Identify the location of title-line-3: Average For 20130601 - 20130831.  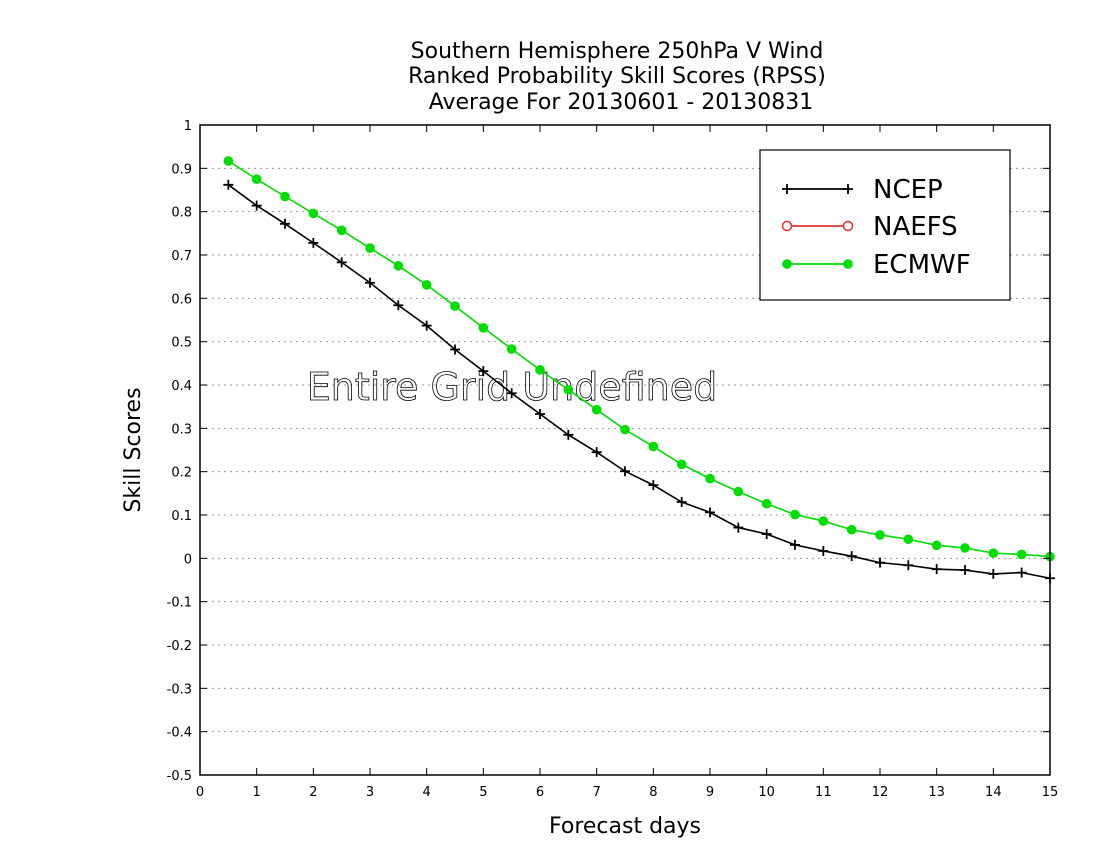
(621, 102).